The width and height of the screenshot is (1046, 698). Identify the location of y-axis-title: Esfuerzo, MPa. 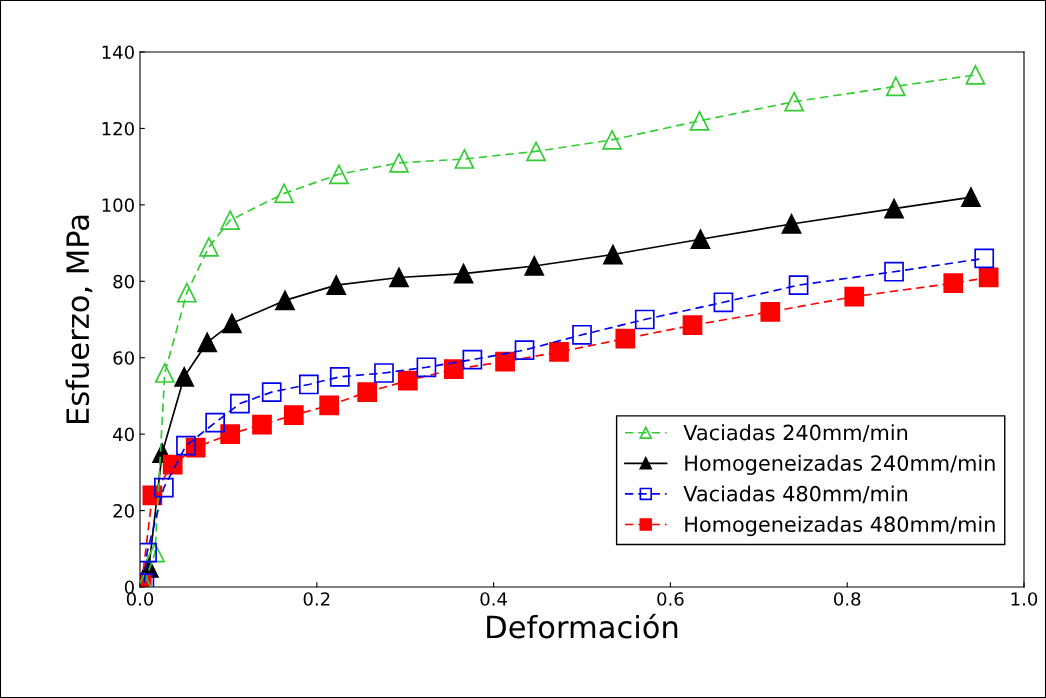
(79, 319).